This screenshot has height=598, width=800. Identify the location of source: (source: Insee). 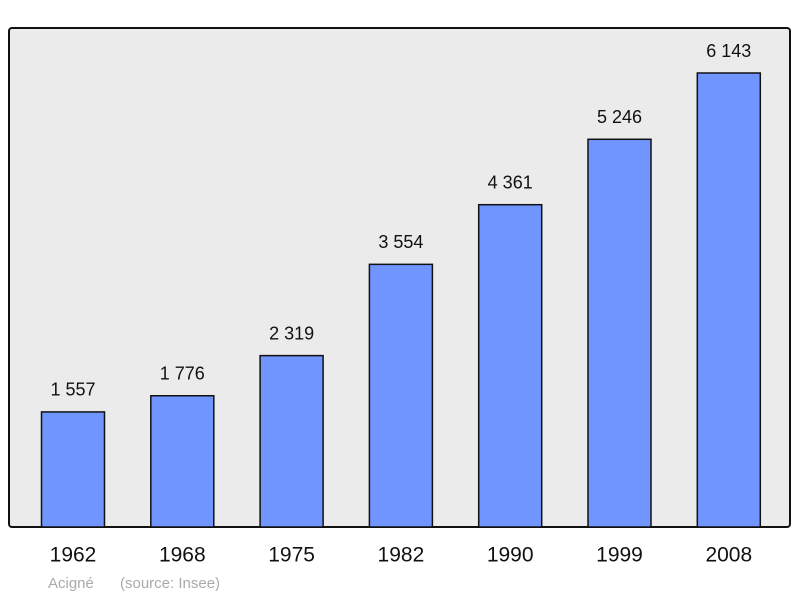
(170, 583).